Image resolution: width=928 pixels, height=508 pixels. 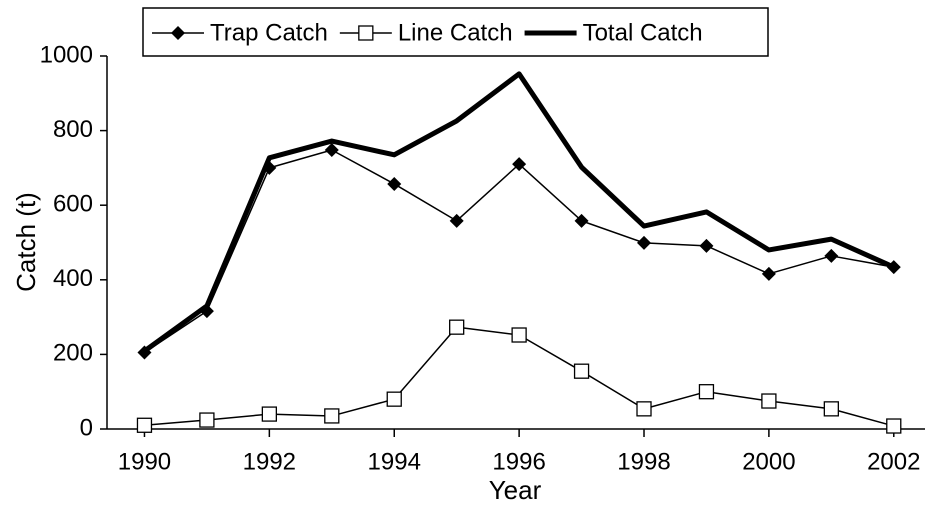 I want to click on x-tick-label: 1992, so click(x=269, y=461).